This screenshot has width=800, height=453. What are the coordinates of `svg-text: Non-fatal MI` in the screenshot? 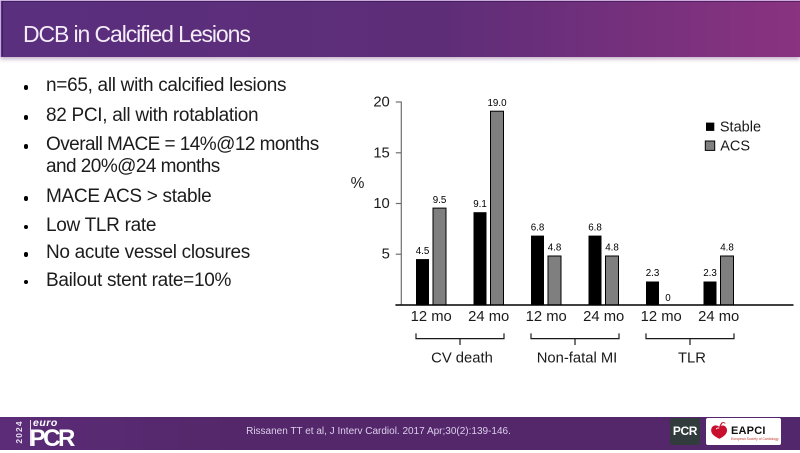 It's located at (577, 358).